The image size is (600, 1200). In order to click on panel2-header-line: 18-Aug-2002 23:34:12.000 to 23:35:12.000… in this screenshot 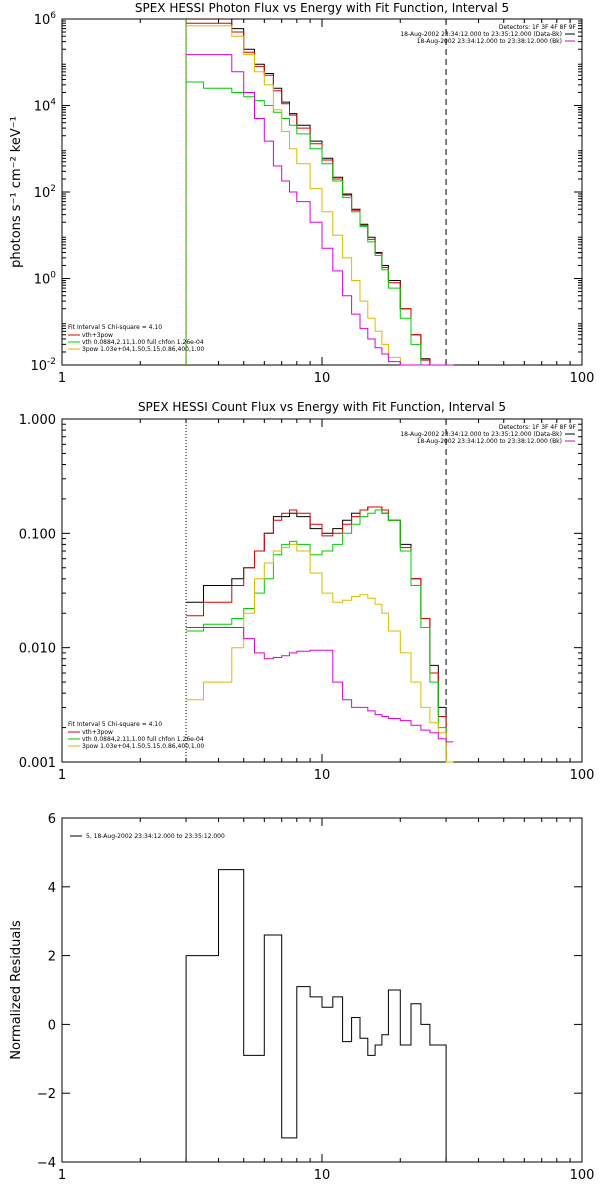, I will do `click(481, 434)`.